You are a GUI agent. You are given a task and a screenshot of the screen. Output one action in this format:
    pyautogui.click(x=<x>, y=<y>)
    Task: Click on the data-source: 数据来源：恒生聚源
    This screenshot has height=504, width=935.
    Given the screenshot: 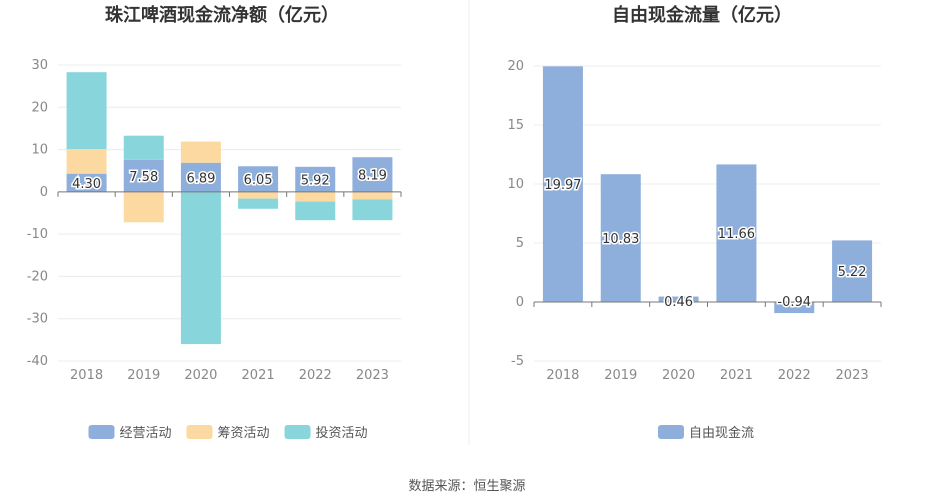 What is the action you would take?
    pyautogui.click(x=466, y=486)
    